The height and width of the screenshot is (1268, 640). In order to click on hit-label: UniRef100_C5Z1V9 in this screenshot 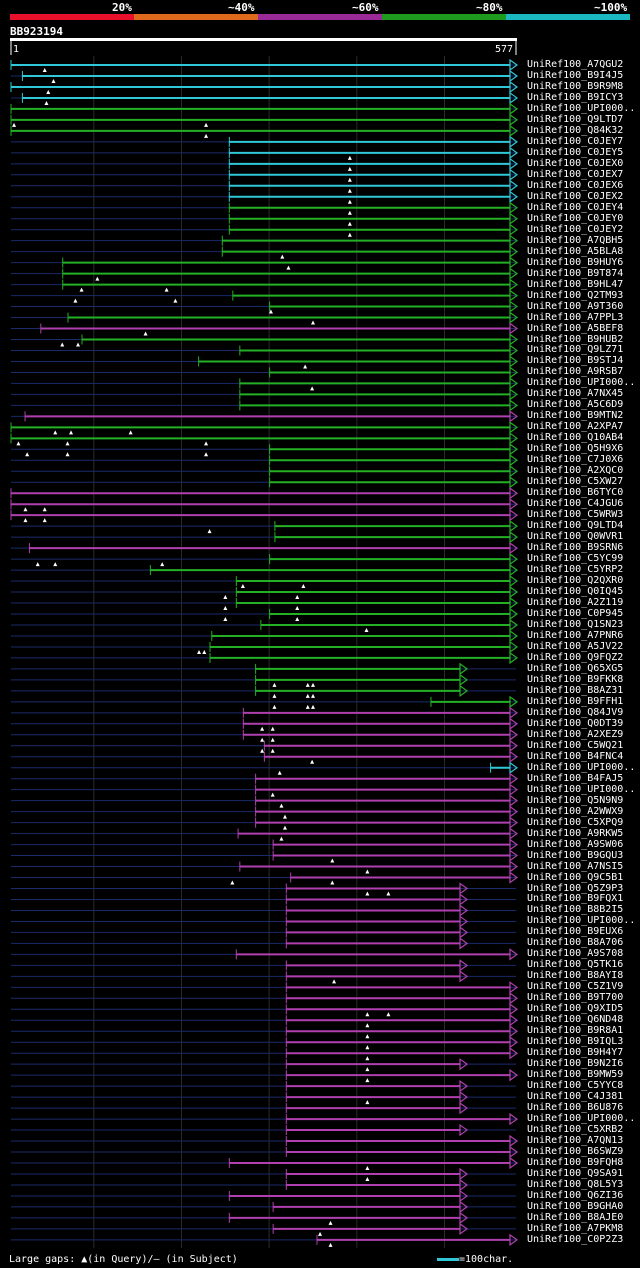, I will do `click(575, 987)`.